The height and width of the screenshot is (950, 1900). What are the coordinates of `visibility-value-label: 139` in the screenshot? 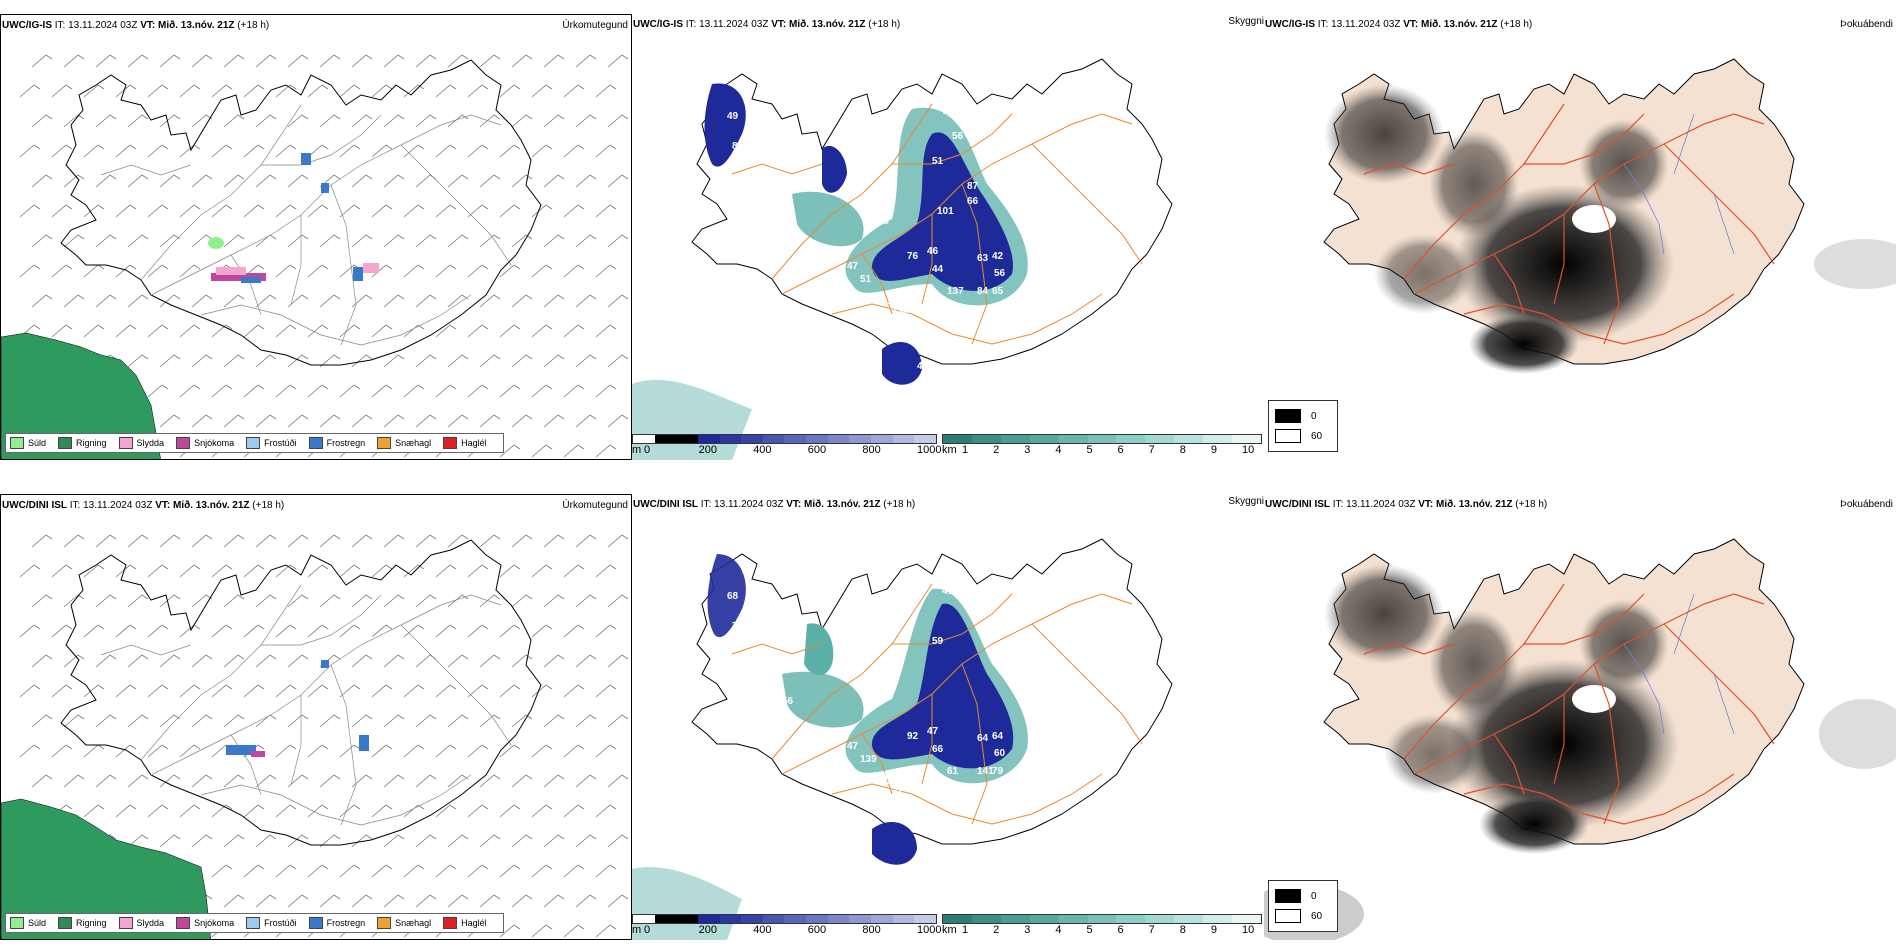 It's located at (868, 759).